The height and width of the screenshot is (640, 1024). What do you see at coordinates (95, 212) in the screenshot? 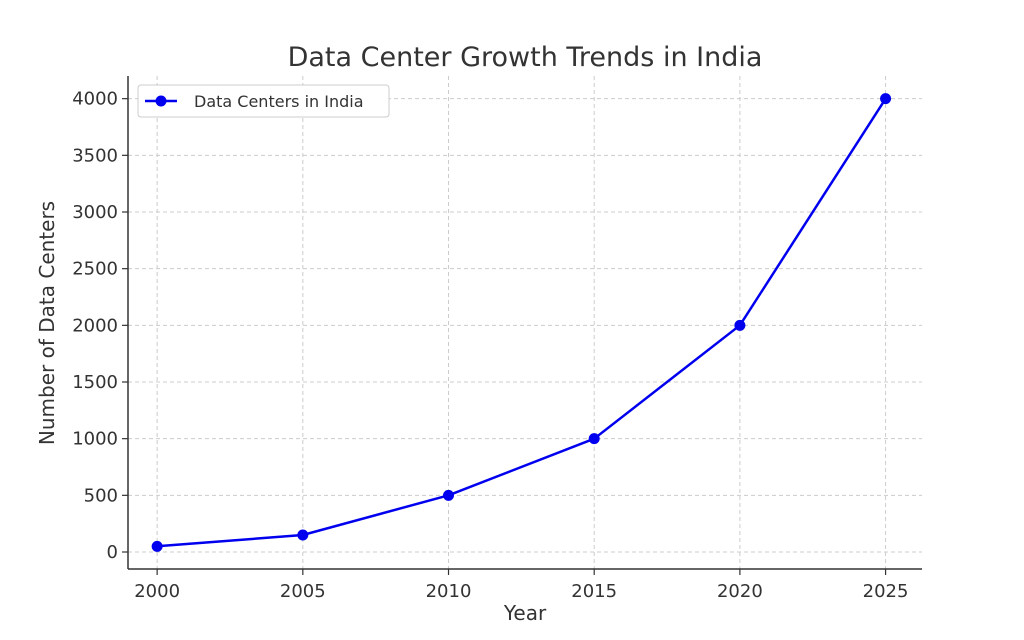
I see `y-tick-label: 3000` at bounding box center [95, 212].